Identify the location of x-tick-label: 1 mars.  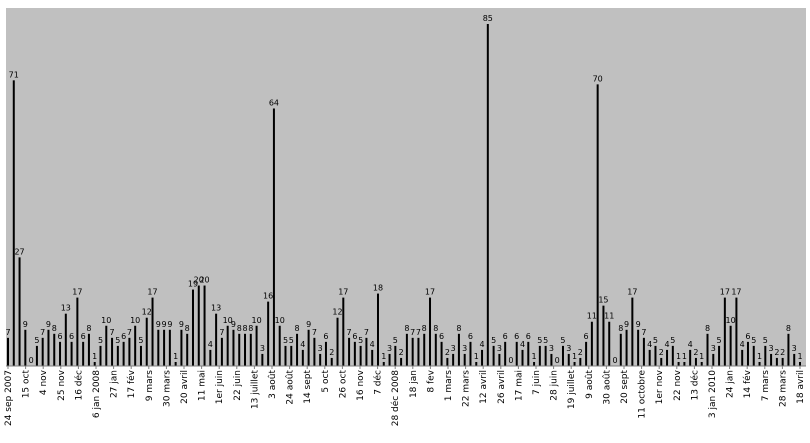
(449, 386).